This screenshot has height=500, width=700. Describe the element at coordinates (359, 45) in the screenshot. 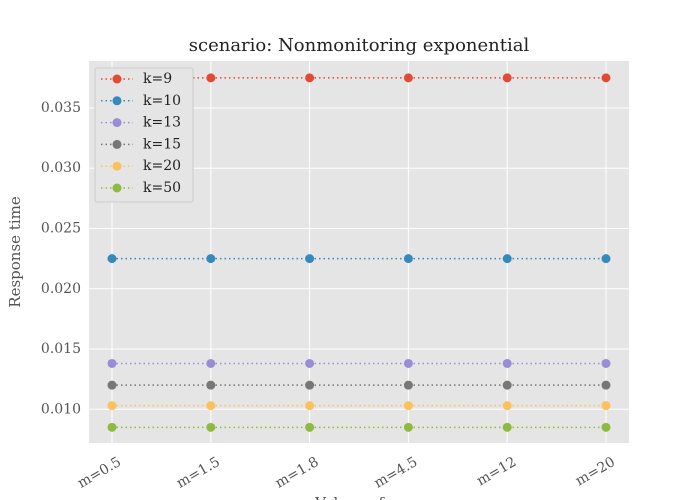

I see `chart-title: scenario: Nonmonitoring exponential` at that location.